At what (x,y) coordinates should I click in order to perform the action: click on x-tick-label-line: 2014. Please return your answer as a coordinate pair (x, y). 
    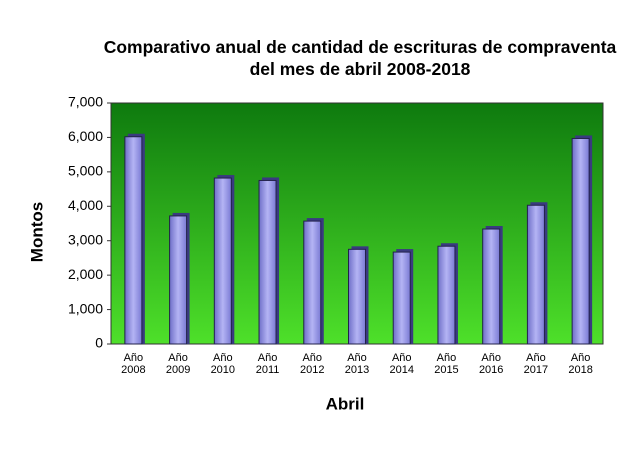
    Looking at the image, I should click on (401, 370).